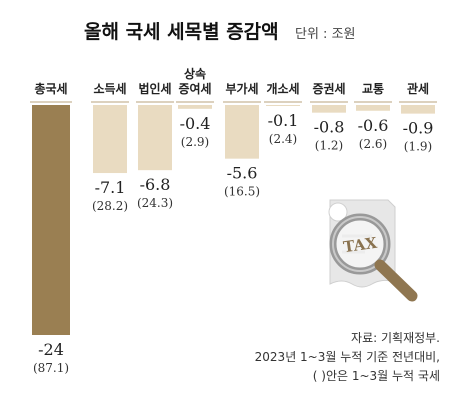 Image resolution: width=474 pixels, height=405 pixels. I want to click on tax-magnifier-icon: TAX, so click(373, 250).